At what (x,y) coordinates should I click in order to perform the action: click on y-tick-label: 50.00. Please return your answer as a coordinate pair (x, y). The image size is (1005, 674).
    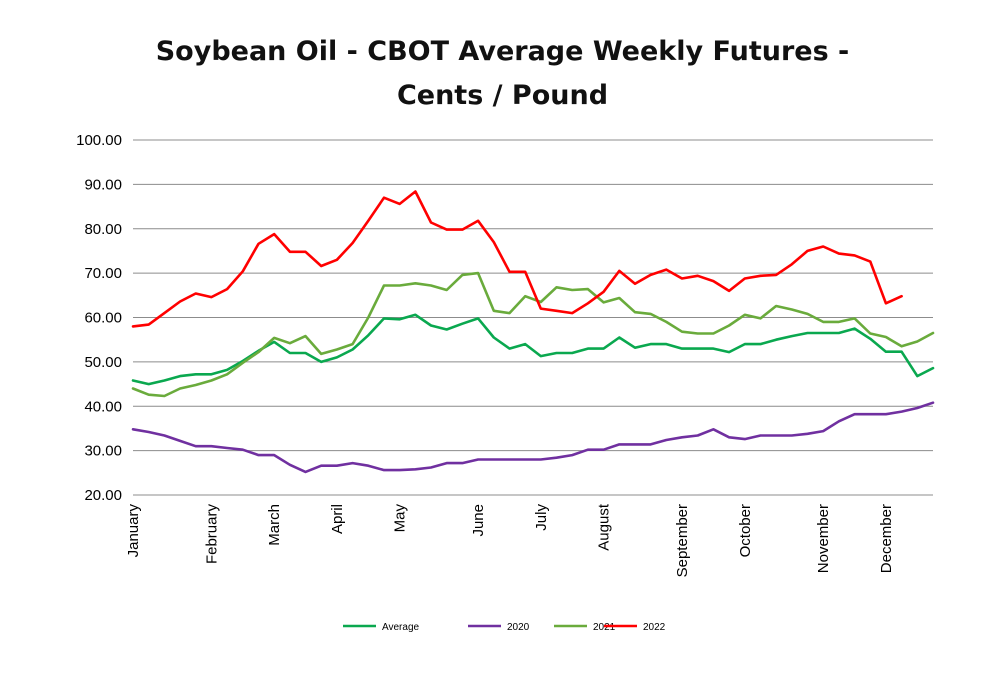
    Looking at the image, I should click on (103, 362).